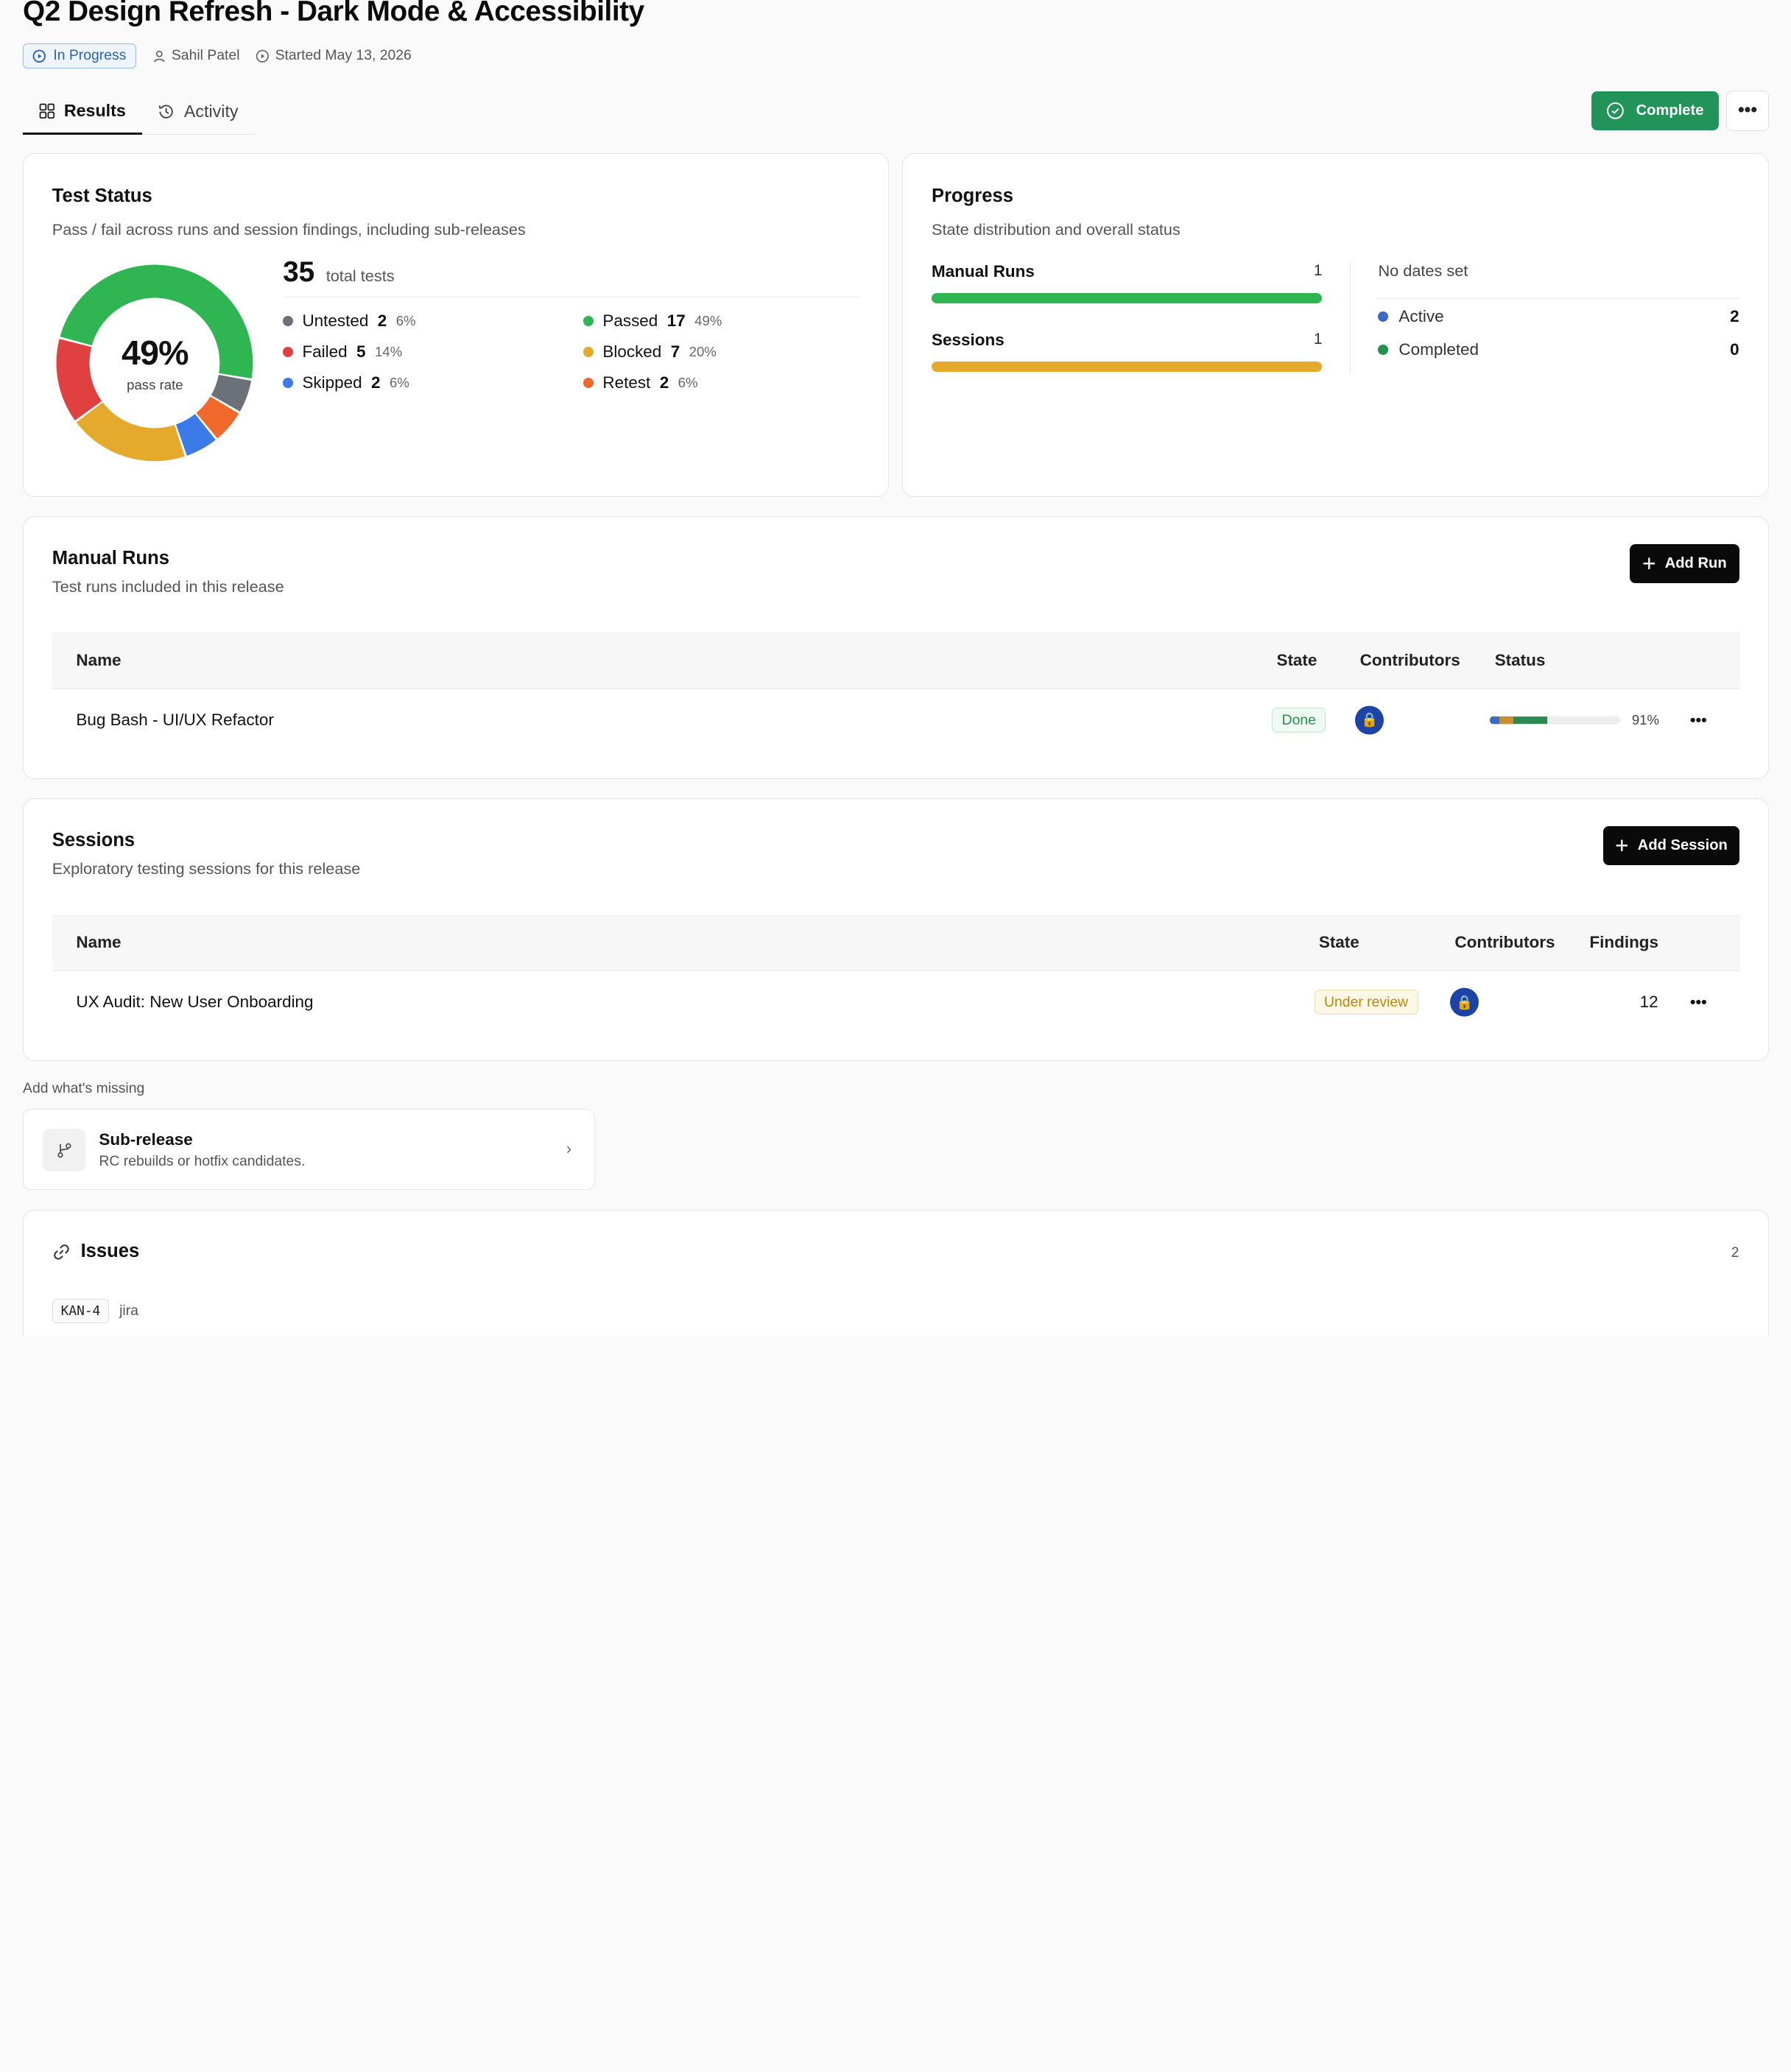  I want to click on issues-title: Issues, so click(110, 1251).